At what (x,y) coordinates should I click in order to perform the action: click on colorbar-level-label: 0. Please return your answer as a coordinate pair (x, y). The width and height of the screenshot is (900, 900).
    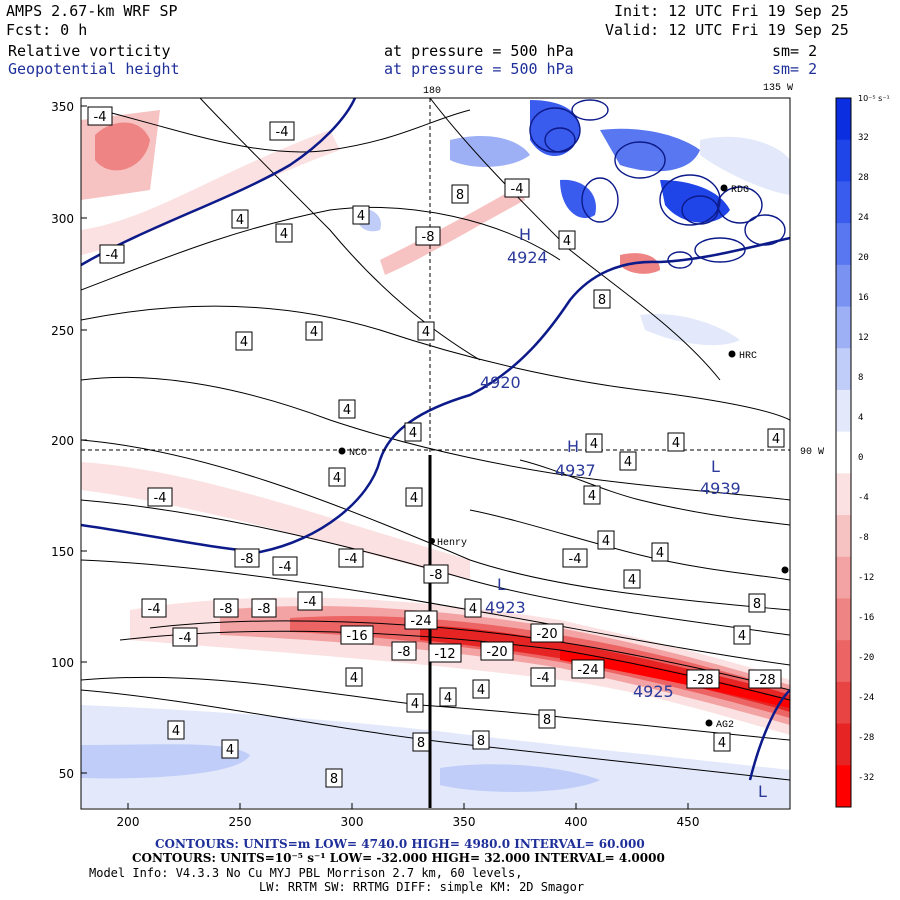
    Looking at the image, I should click on (861, 458).